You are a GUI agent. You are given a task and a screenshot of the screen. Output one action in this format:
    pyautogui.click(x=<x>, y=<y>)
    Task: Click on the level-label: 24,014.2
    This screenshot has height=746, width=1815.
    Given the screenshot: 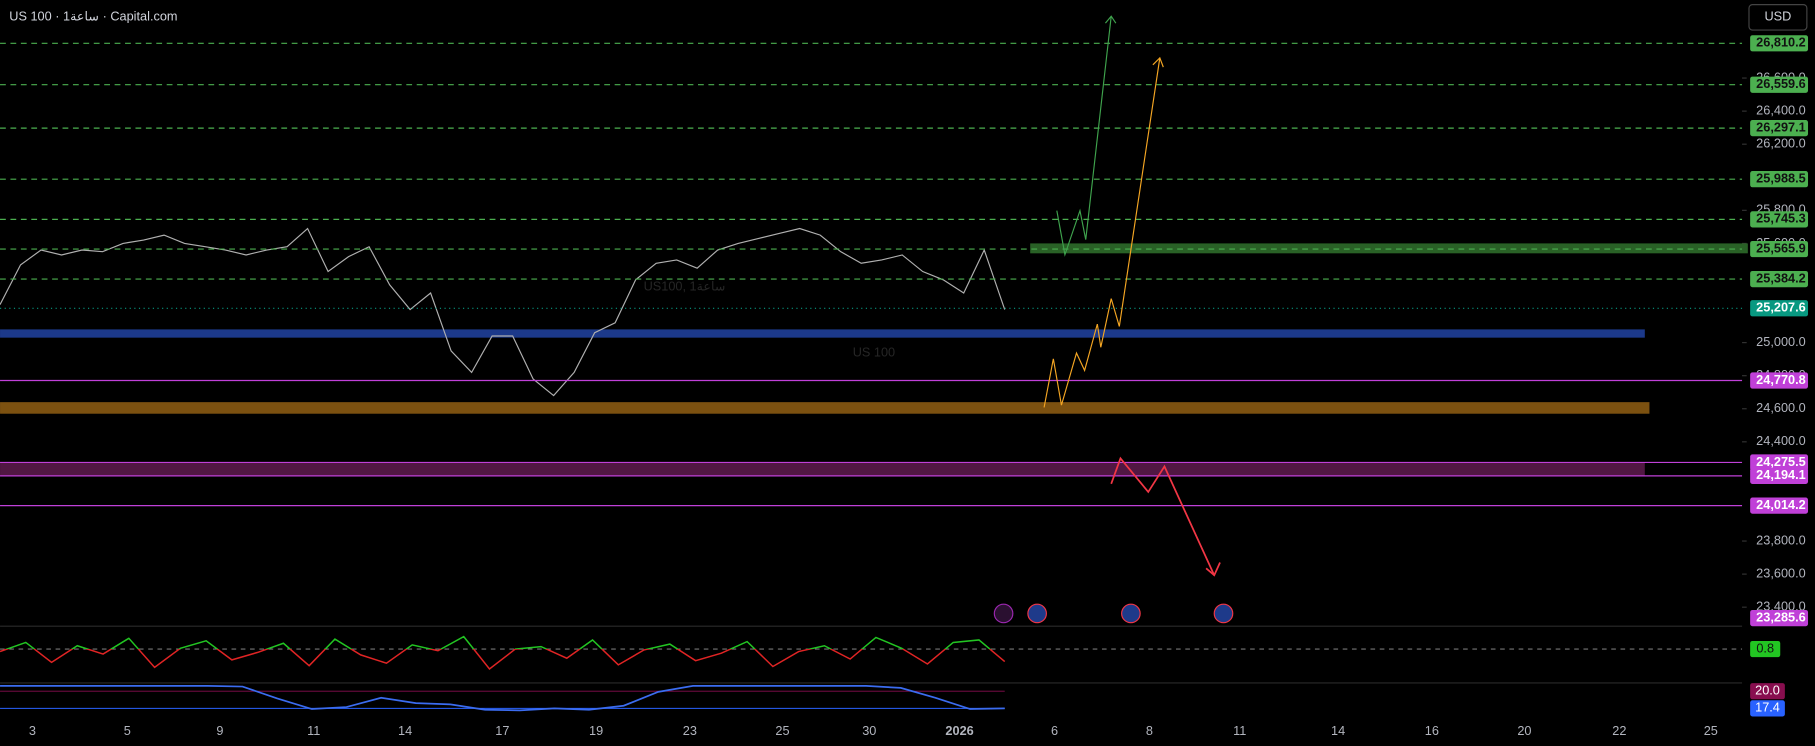 What is the action you would take?
    pyautogui.click(x=1781, y=504)
    